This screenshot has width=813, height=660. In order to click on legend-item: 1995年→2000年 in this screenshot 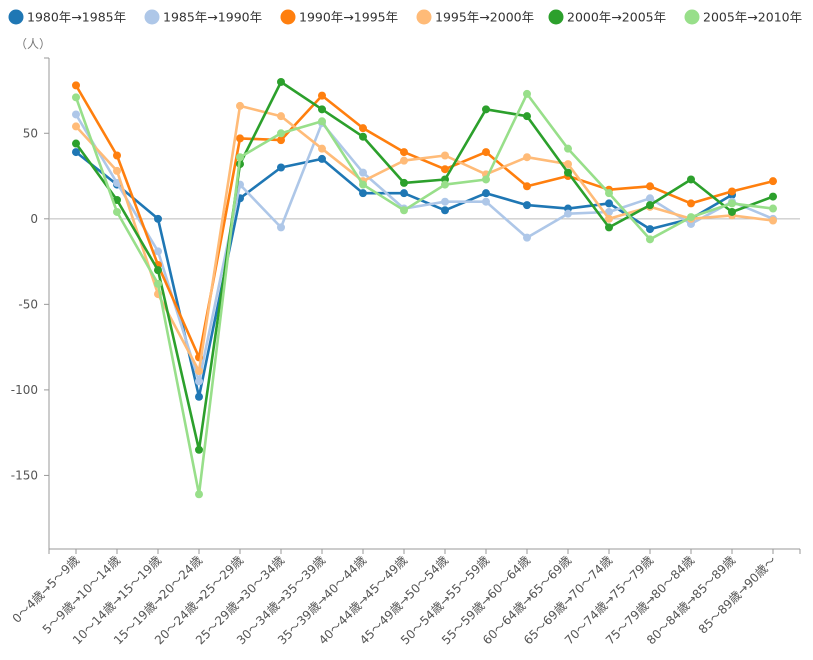, I will do `click(475, 17)`.